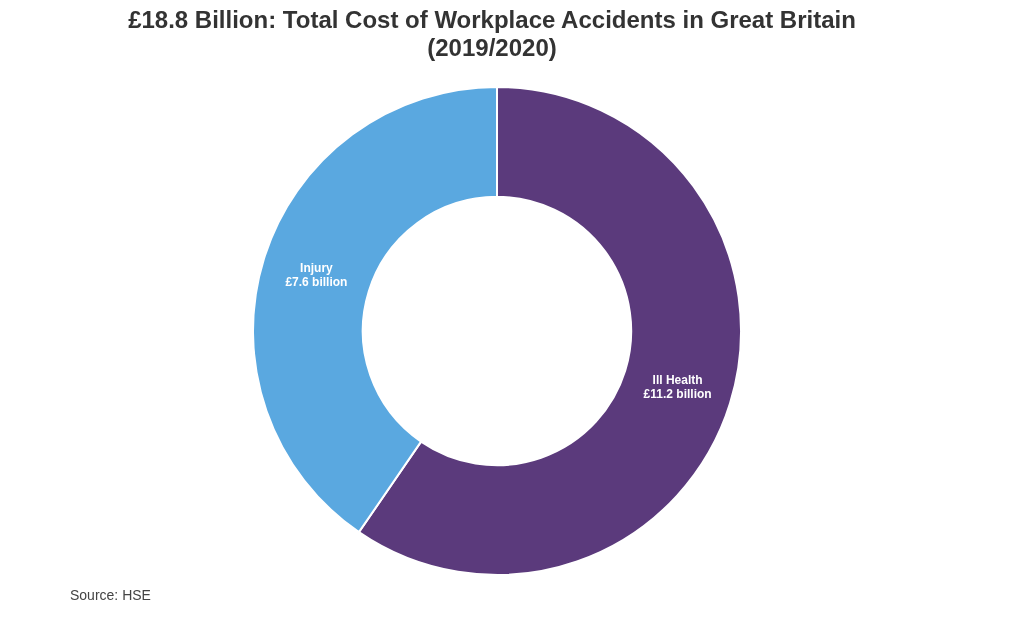 Image resolution: width=1024 pixels, height=624 pixels. I want to click on data-label: £11.2 billion, so click(677, 394).